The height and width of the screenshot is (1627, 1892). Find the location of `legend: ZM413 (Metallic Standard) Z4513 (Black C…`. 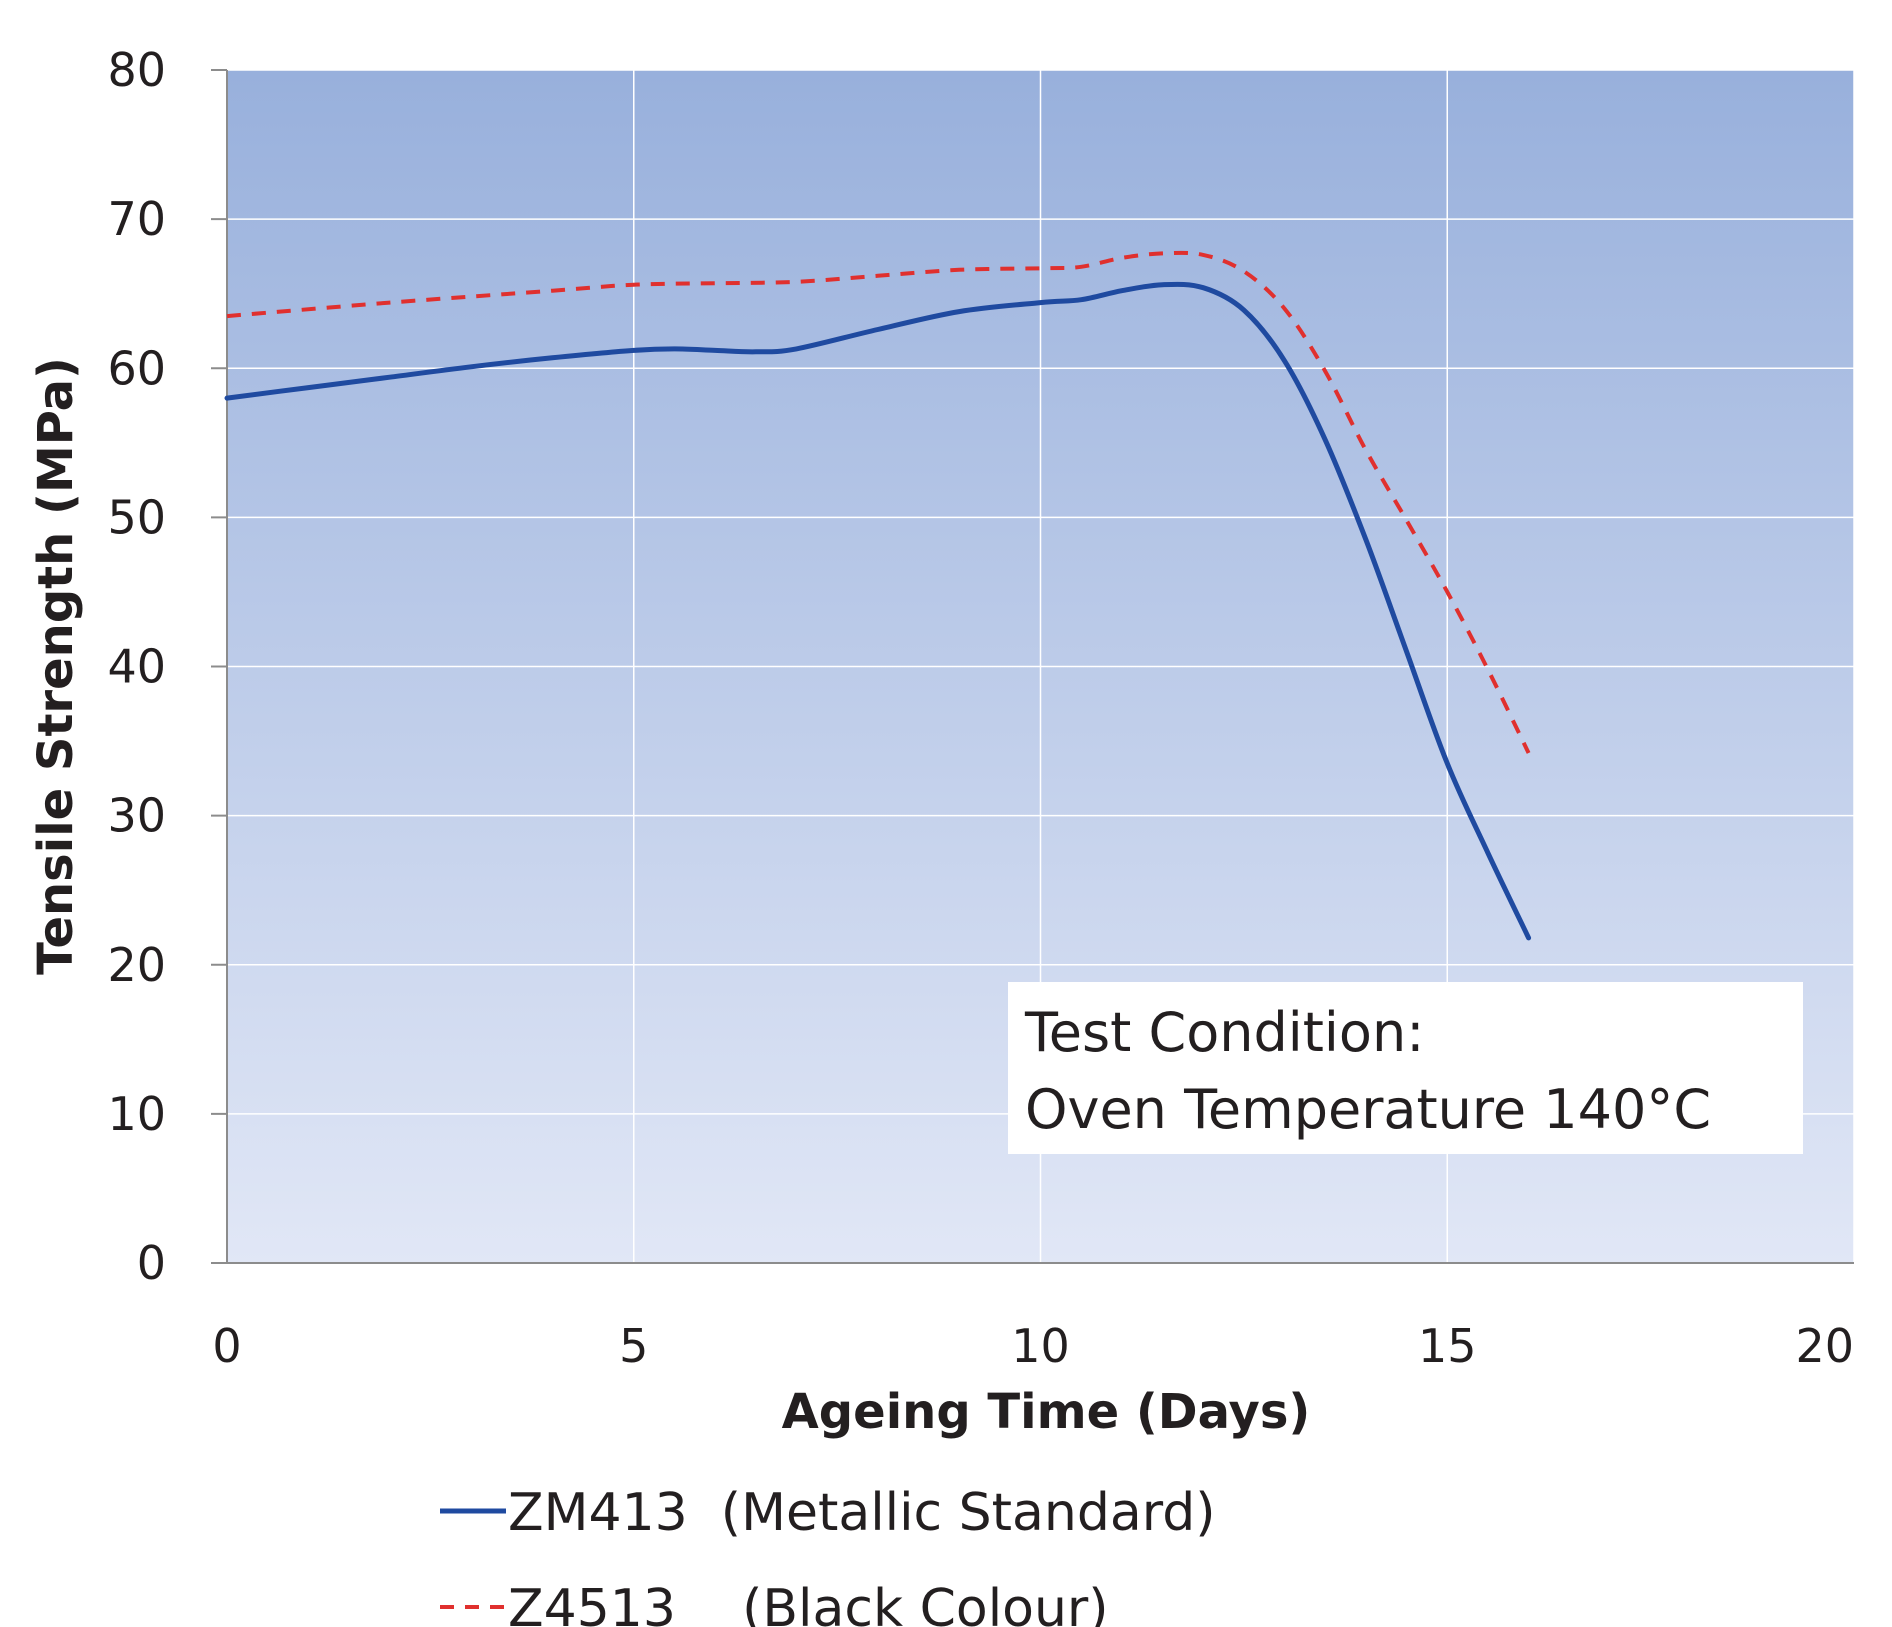

legend: ZM413 (Metallic Standard) Z4513 (Black C… is located at coordinates (828, 1555).